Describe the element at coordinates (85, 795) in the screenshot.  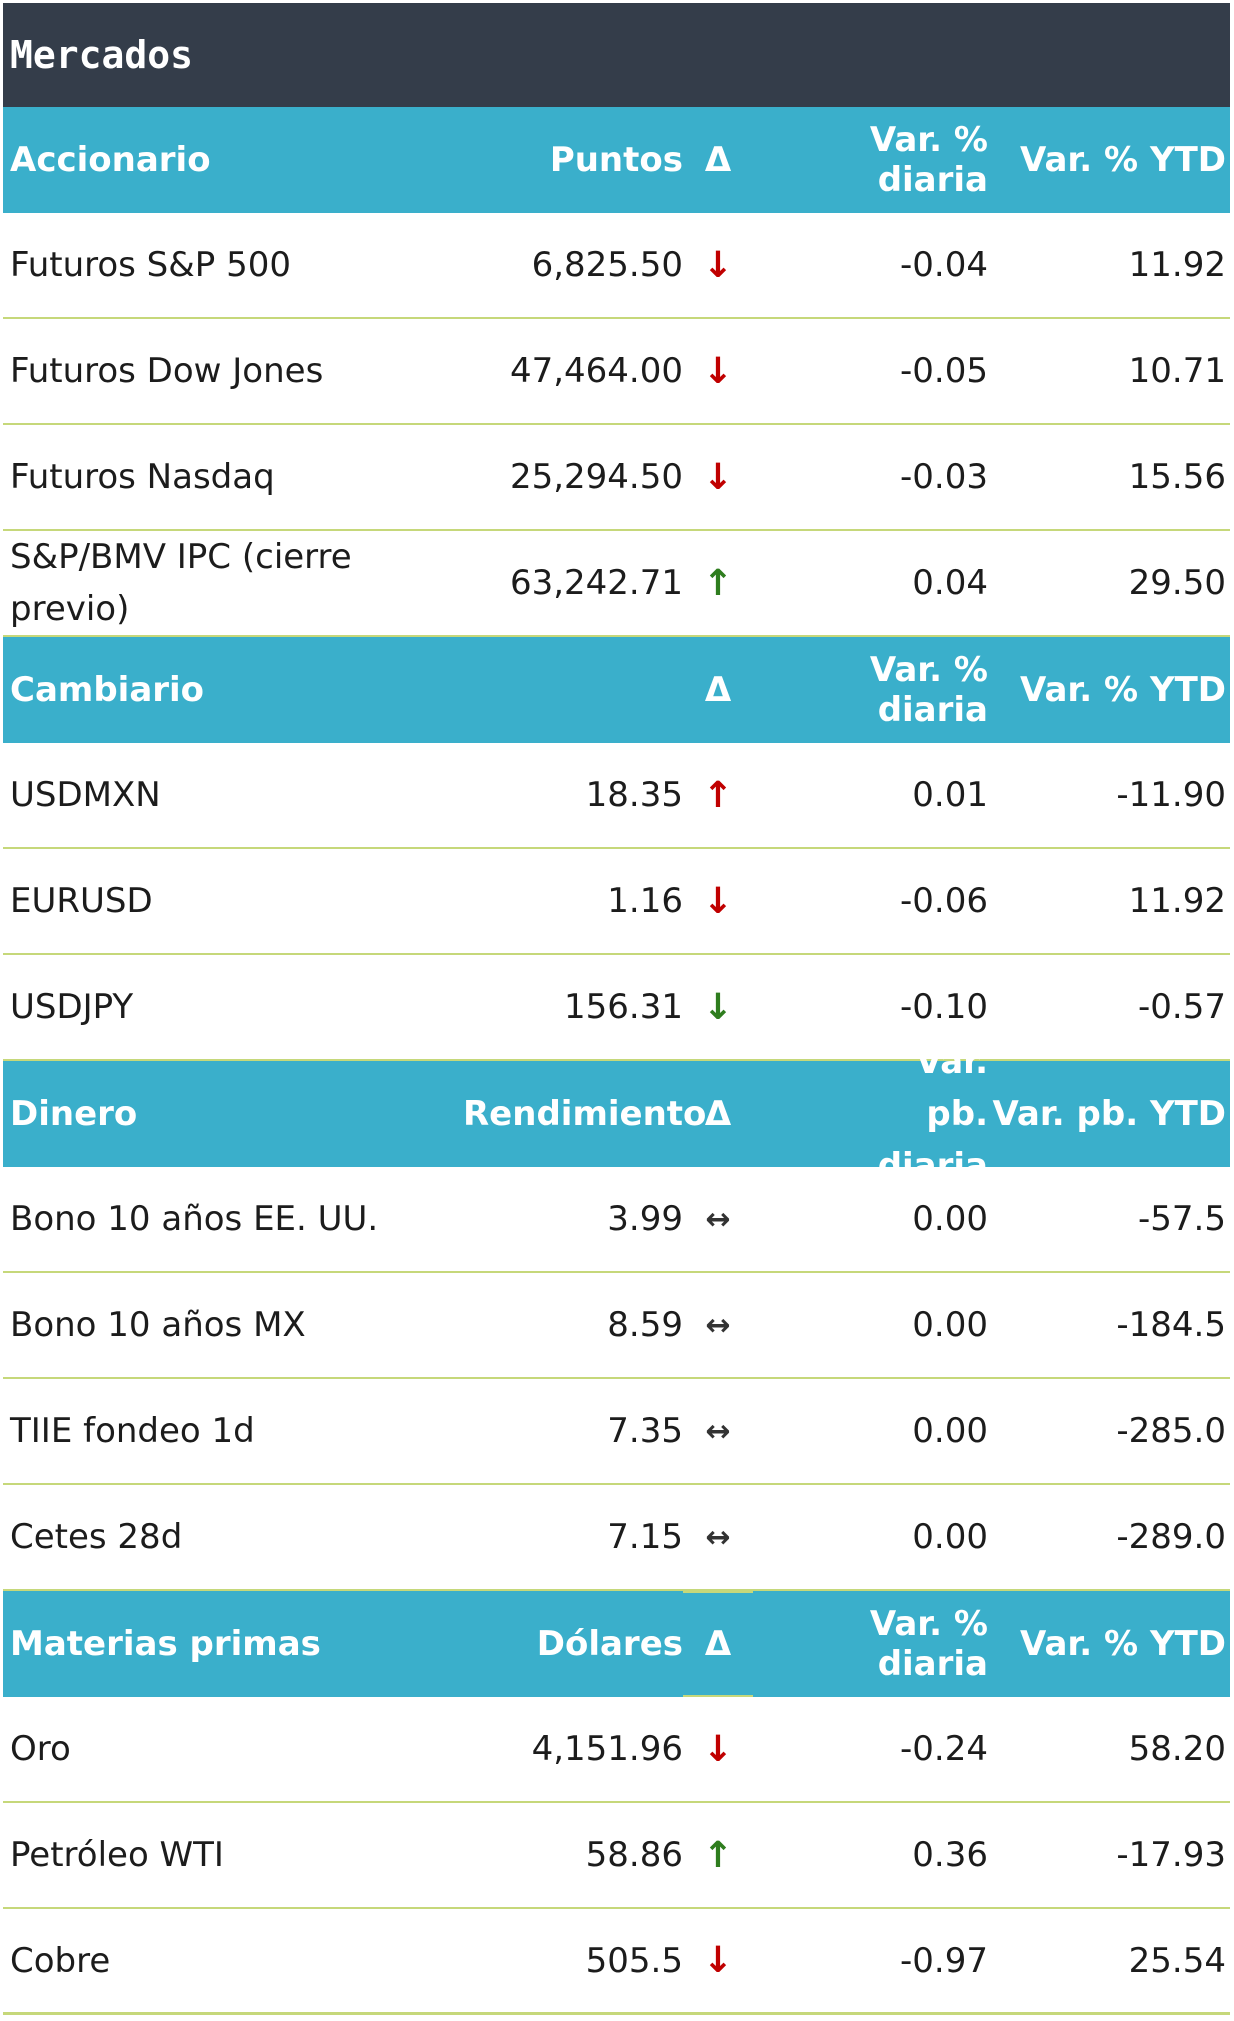
I see `row-name: USDMXN` at that location.